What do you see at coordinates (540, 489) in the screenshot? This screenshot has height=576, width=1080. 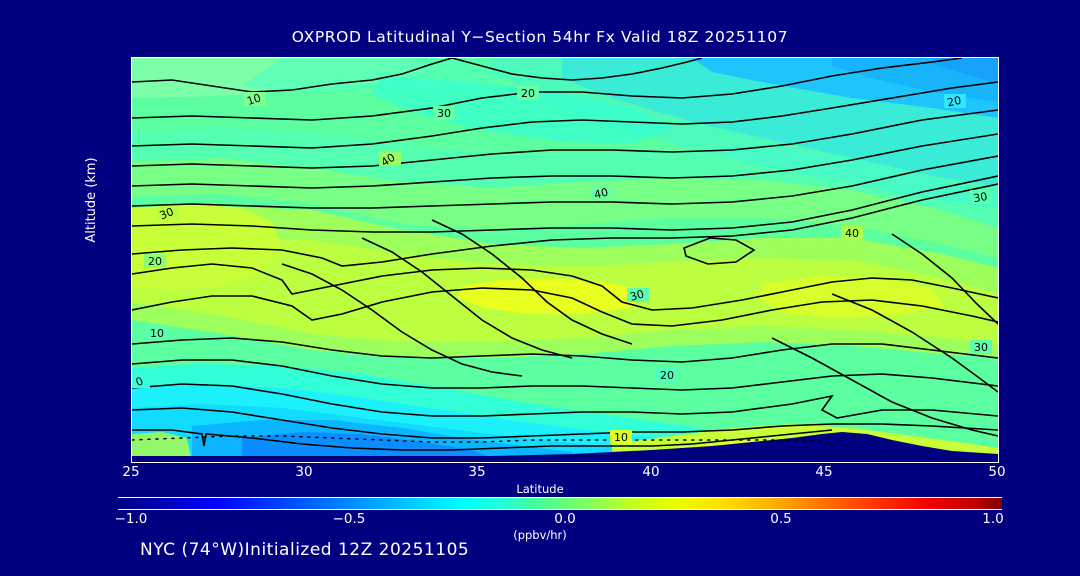 I see `x-axis-label: Latitude` at bounding box center [540, 489].